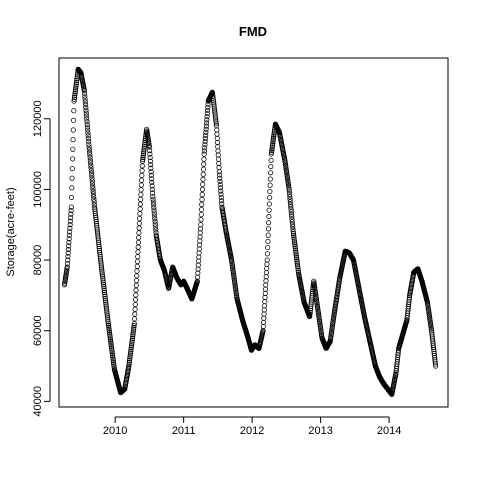  I want to click on y-tick-label: 60000, so click(38, 330).